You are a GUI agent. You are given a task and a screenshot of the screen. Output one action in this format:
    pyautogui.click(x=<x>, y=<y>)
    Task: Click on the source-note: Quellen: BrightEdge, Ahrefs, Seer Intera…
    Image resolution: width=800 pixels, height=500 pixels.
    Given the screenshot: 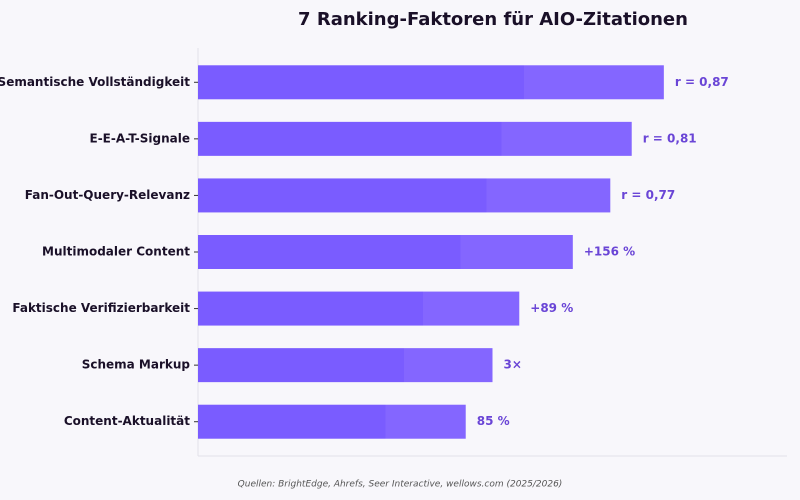 What is the action you would take?
    pyautogui.click(x=400, y=485)
    